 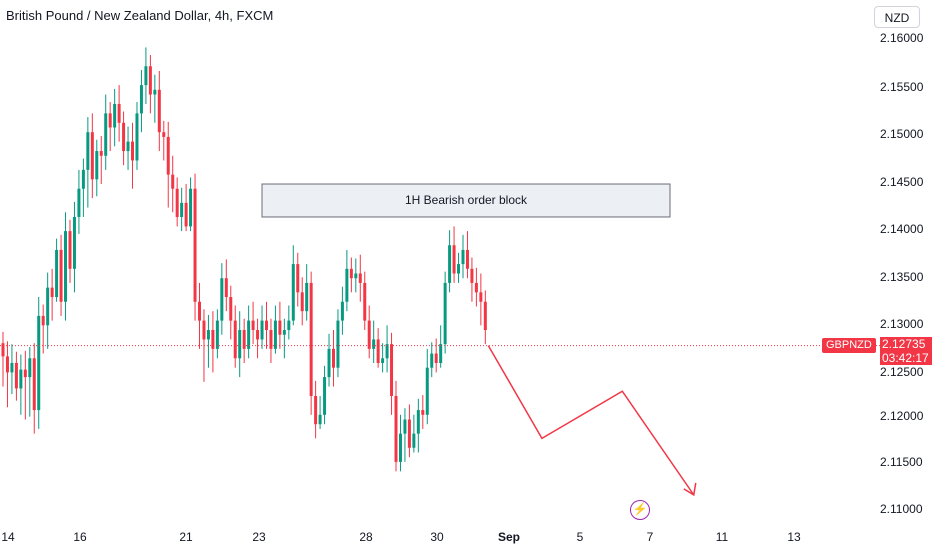 I want to click on projection-arrowhead, so click(x=690, y=489).